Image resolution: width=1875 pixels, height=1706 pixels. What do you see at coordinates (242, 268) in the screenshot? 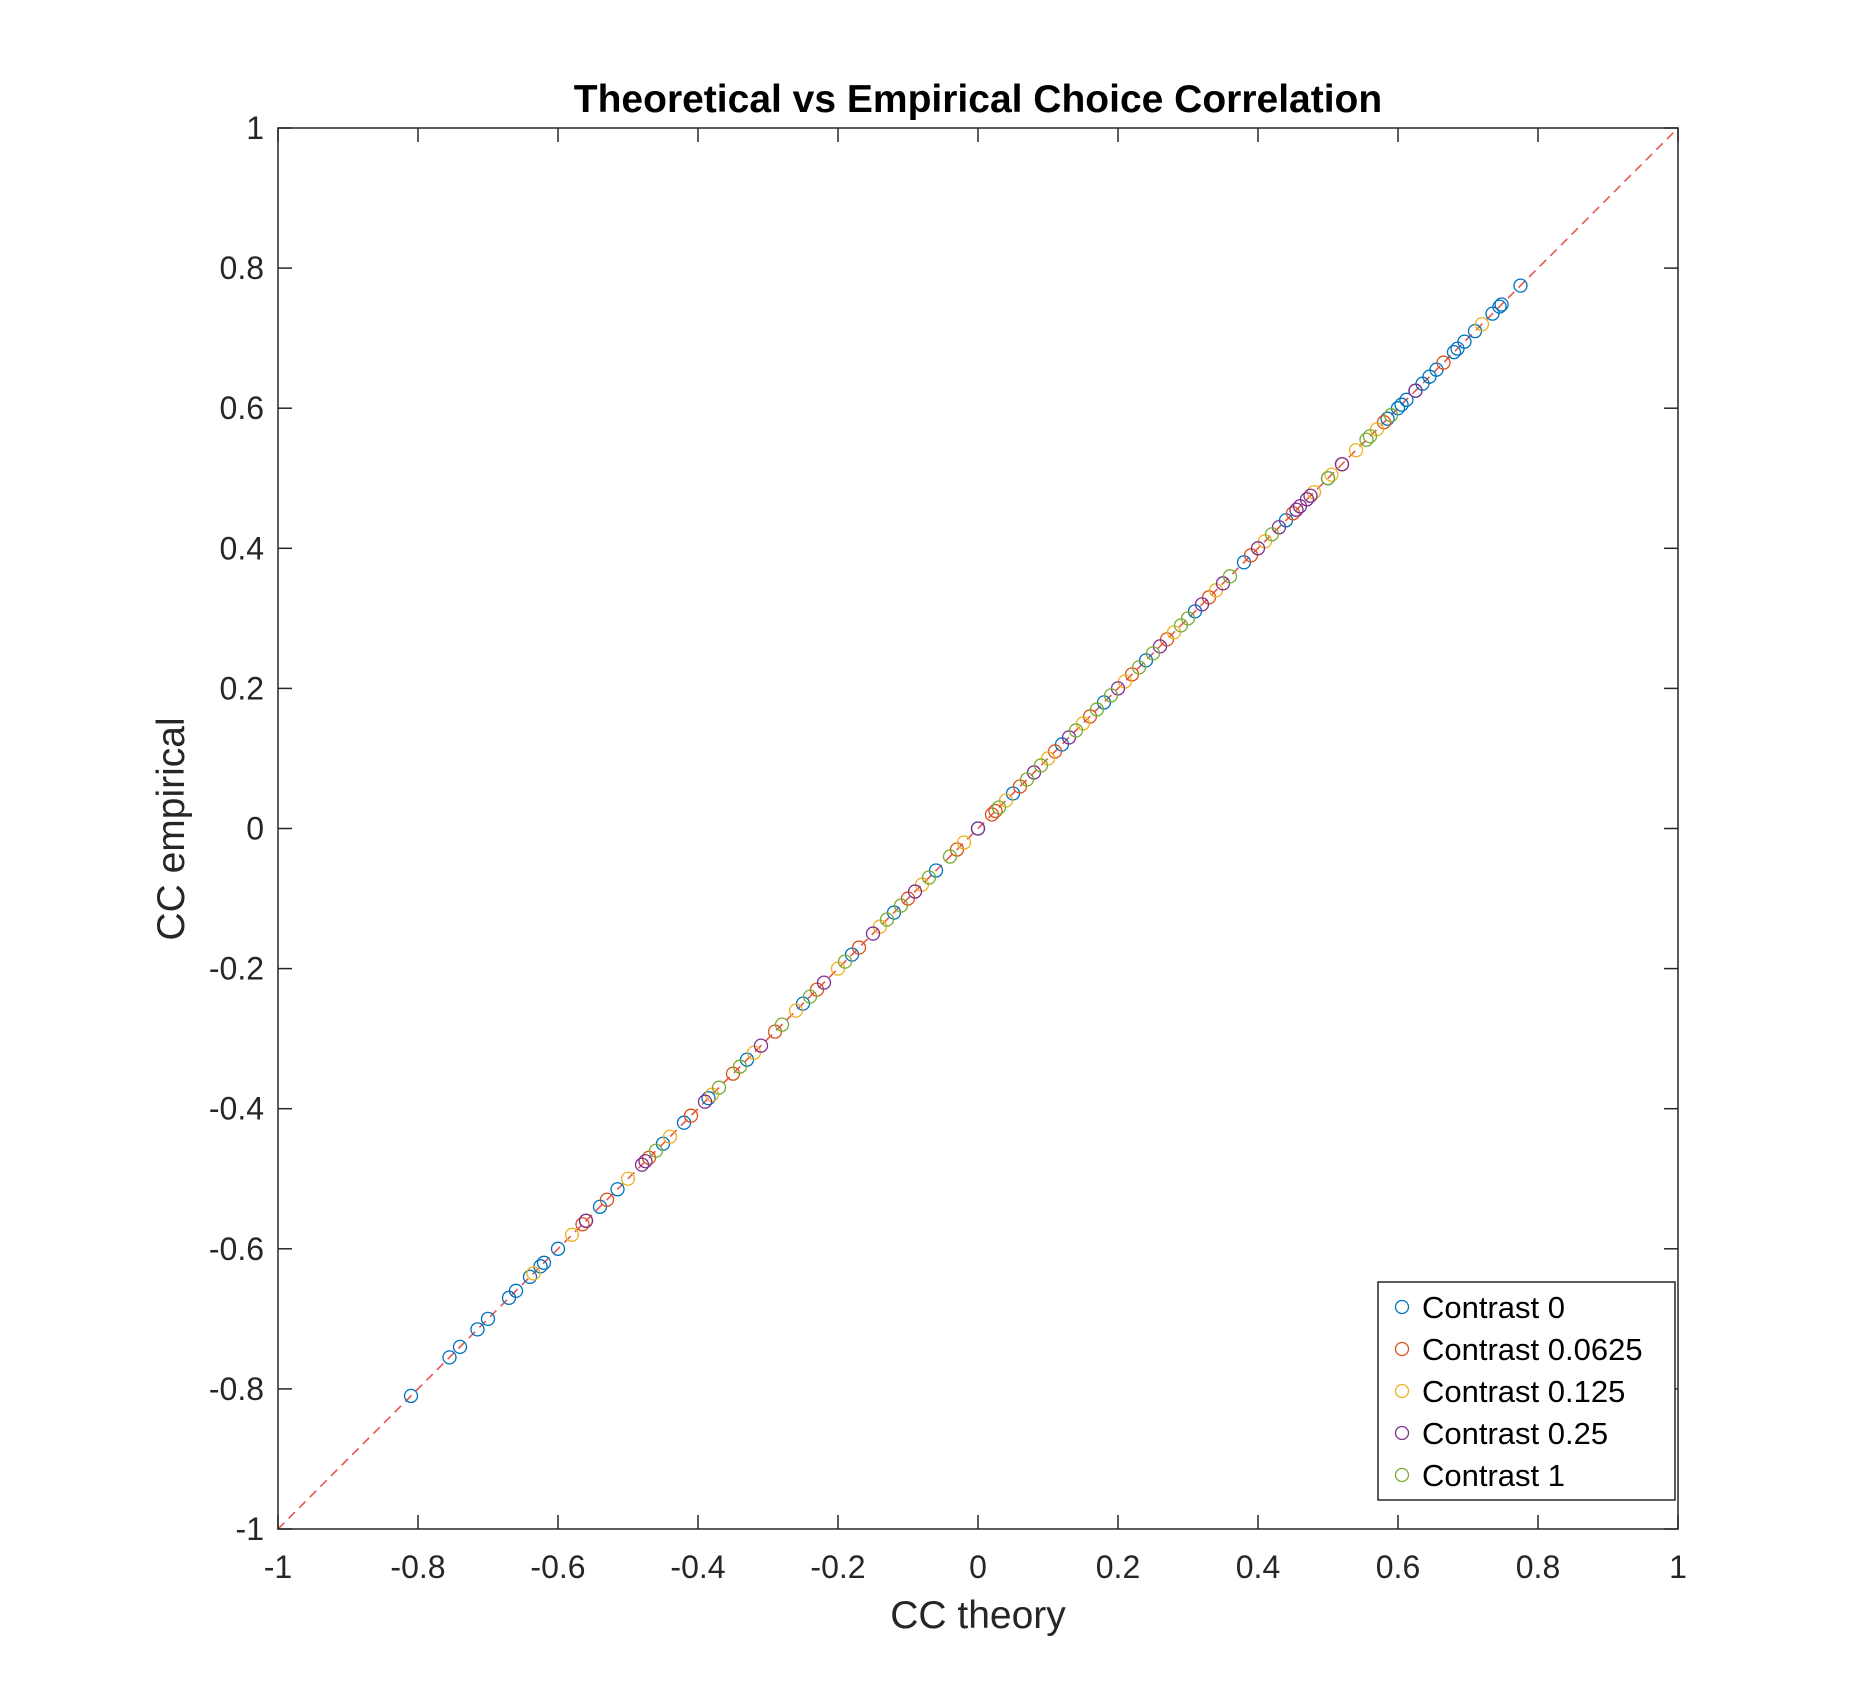
I see `y-tick-label: 0.8` at bounding box center [242, 268].